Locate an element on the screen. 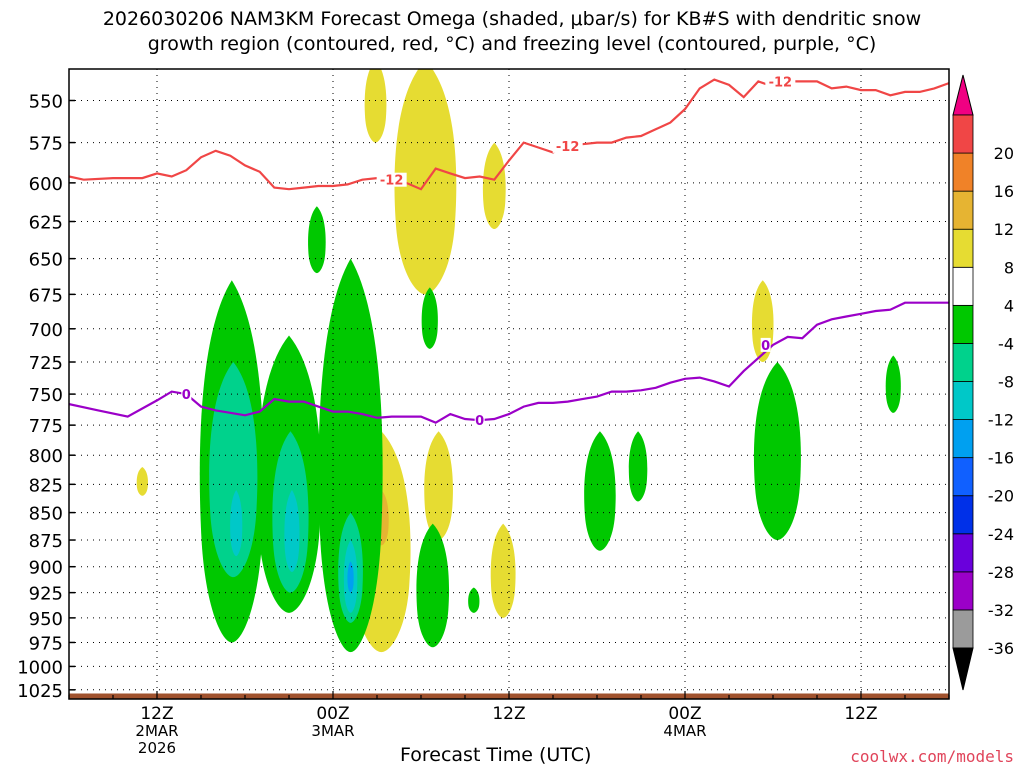 Image resolution: width=1024 pixels, height=768 pixels. y-tick-label: 750 is located at coordinates (46, 395).